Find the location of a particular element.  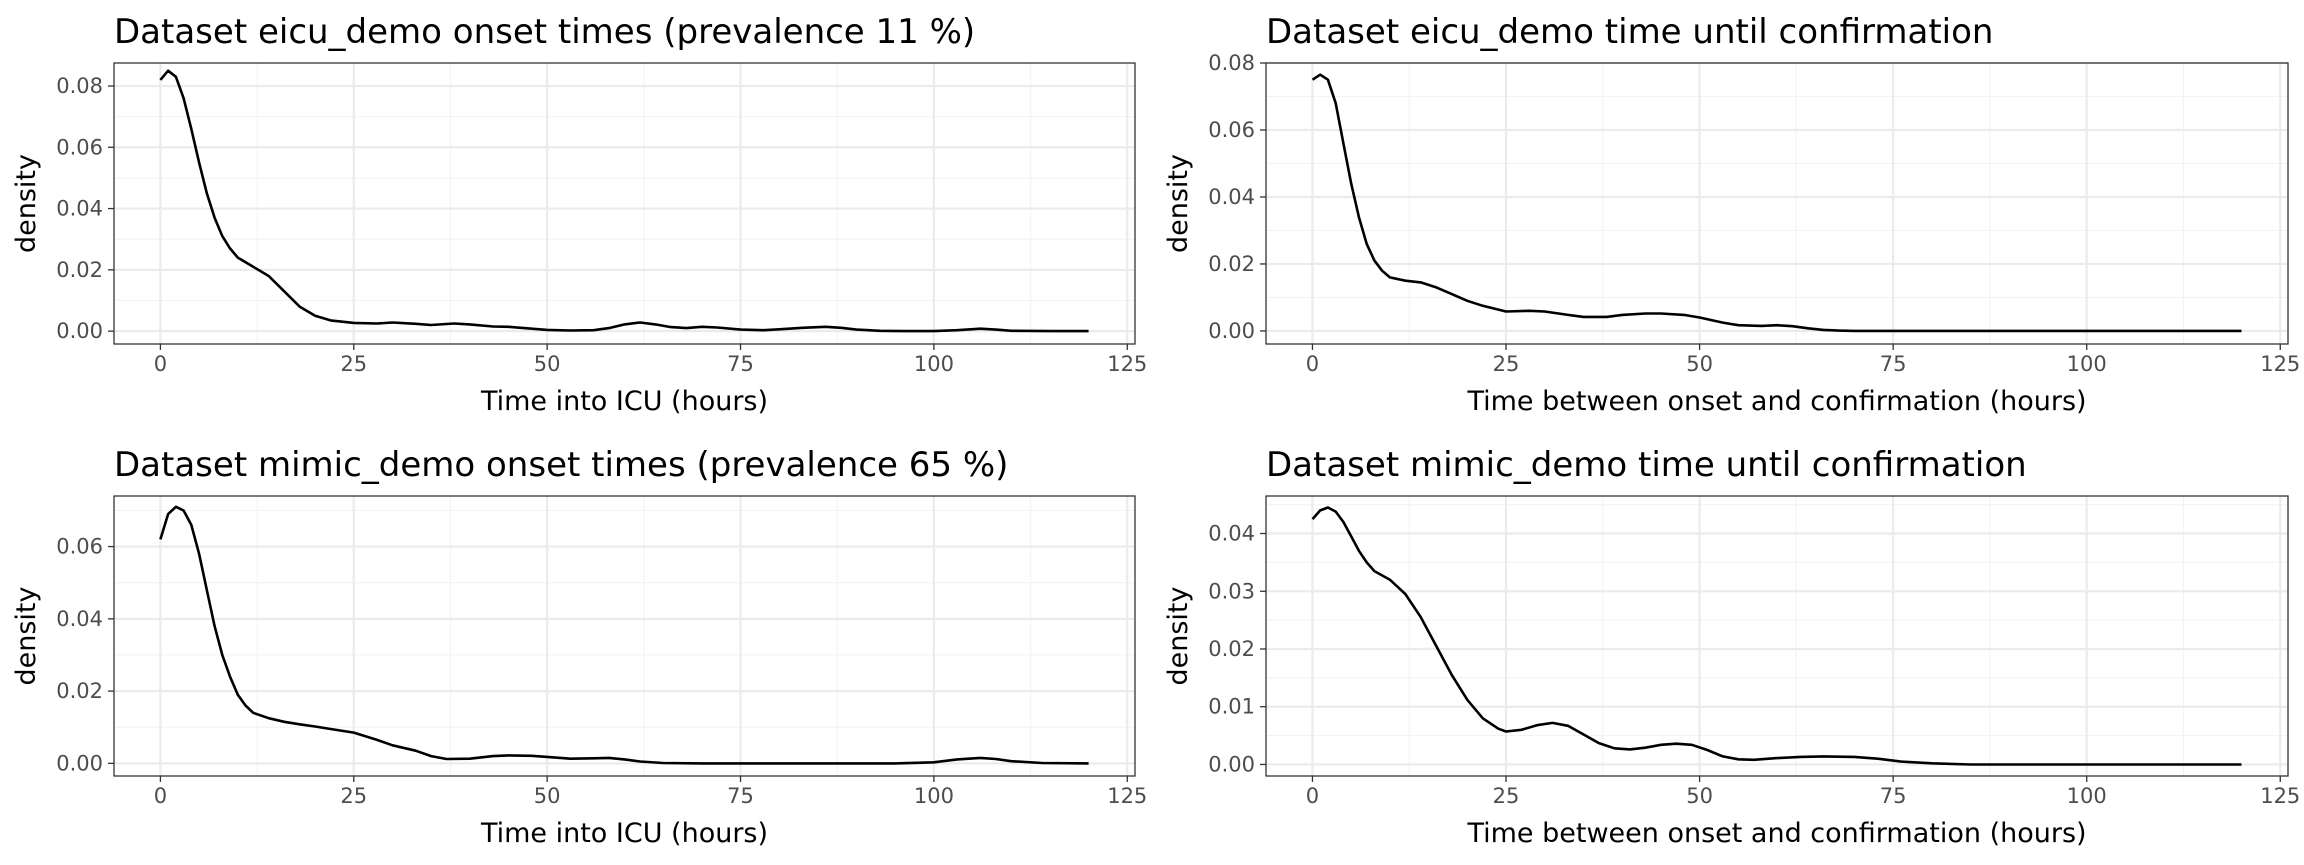

y-tick-label: 0.01 is located at coordinates (1231, 707).